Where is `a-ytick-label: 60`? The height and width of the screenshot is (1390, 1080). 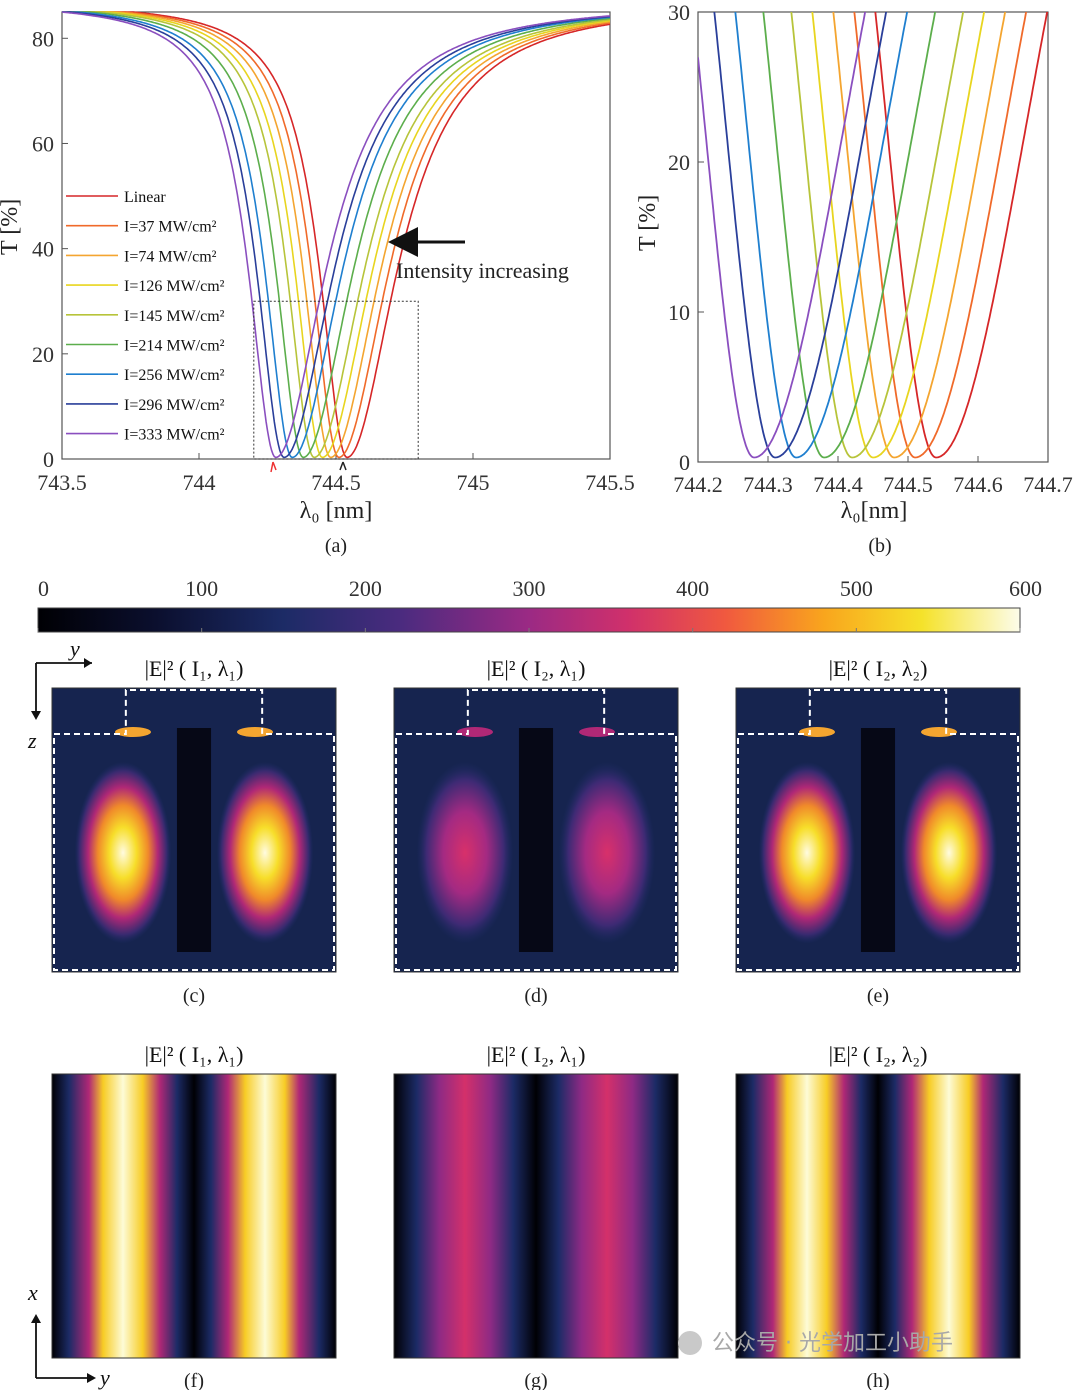
a-ytick-label: 60 is located at coordinates (43, 143).